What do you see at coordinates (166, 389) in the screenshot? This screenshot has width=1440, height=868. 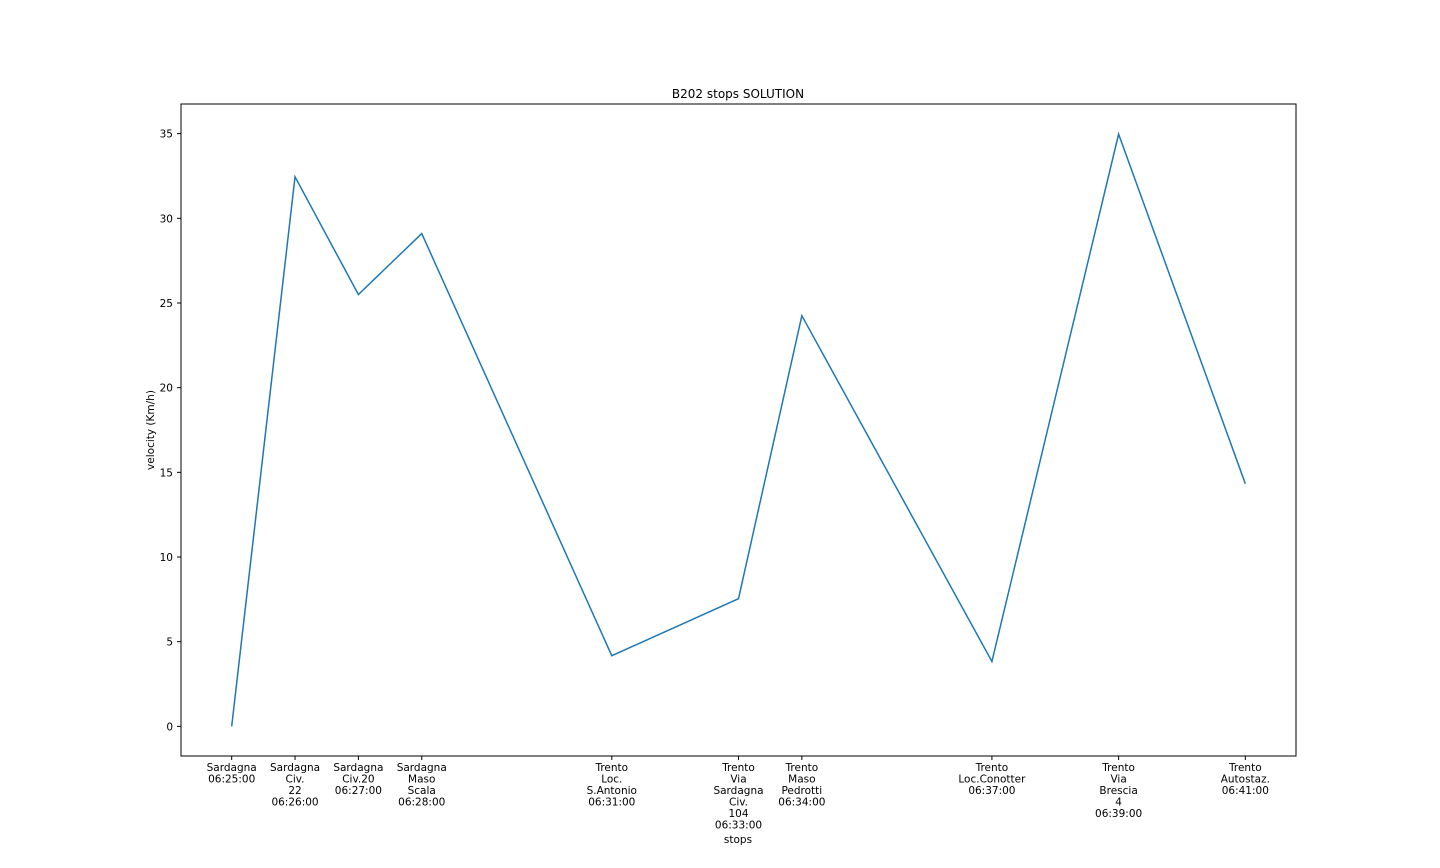 I see `y-tick-label: 20` at bounding box center [166, 389].